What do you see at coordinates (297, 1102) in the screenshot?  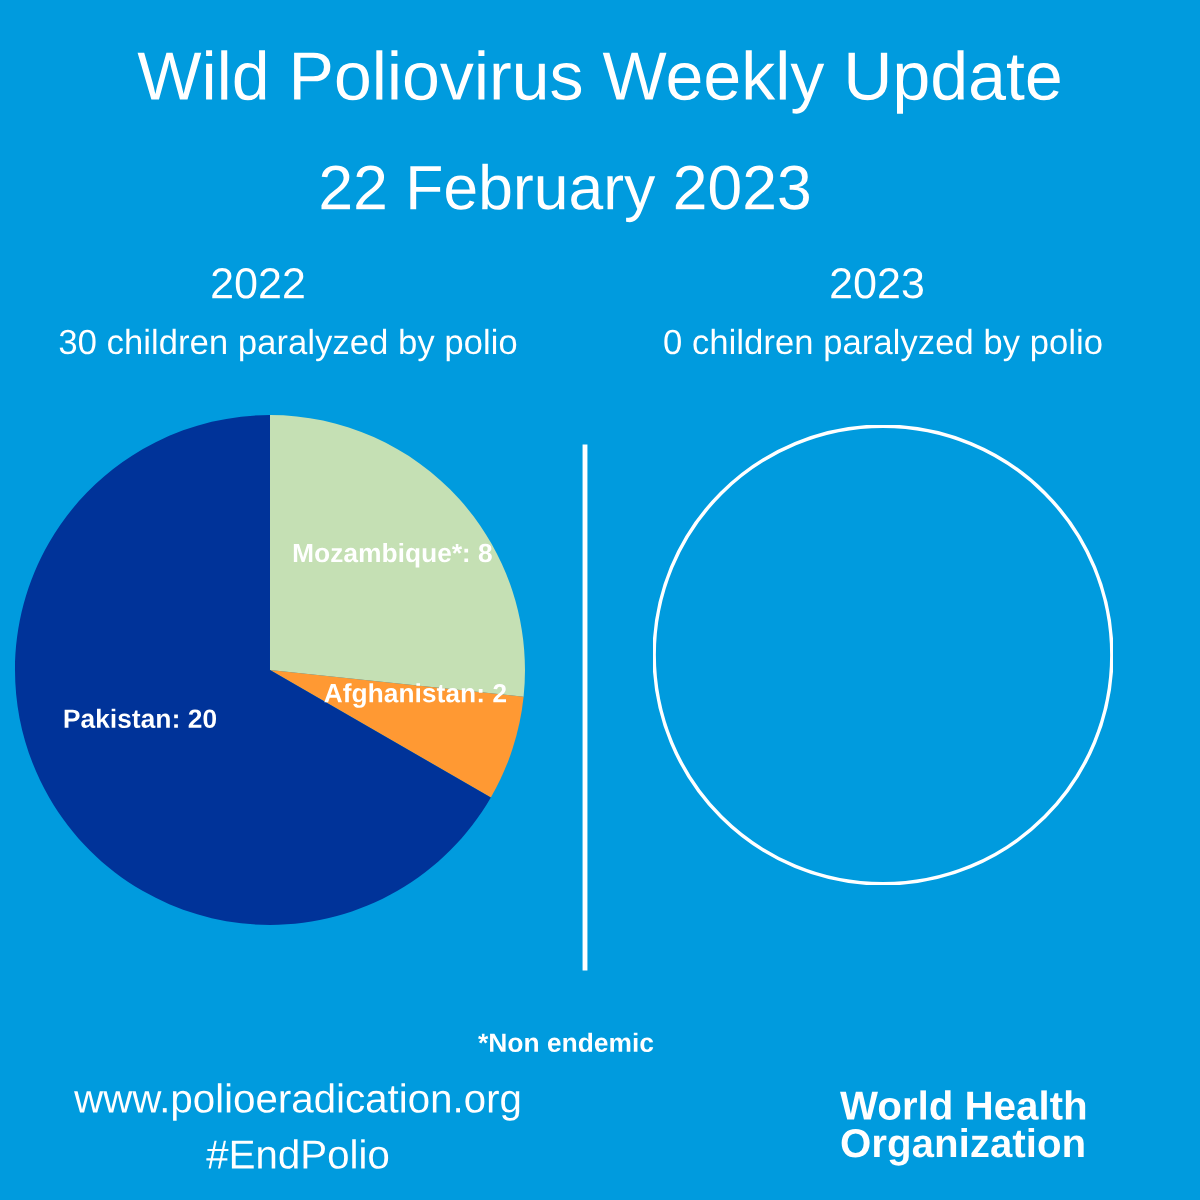 I see `text: www.polioeradication.org` at bounding box center [297, 1102].